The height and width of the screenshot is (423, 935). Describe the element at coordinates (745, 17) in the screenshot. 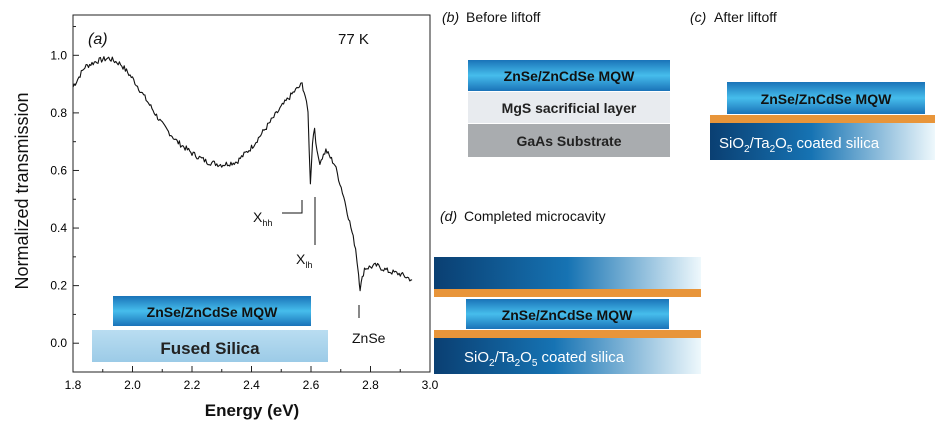

I see `panel-c-title: After liftoff` at that location.